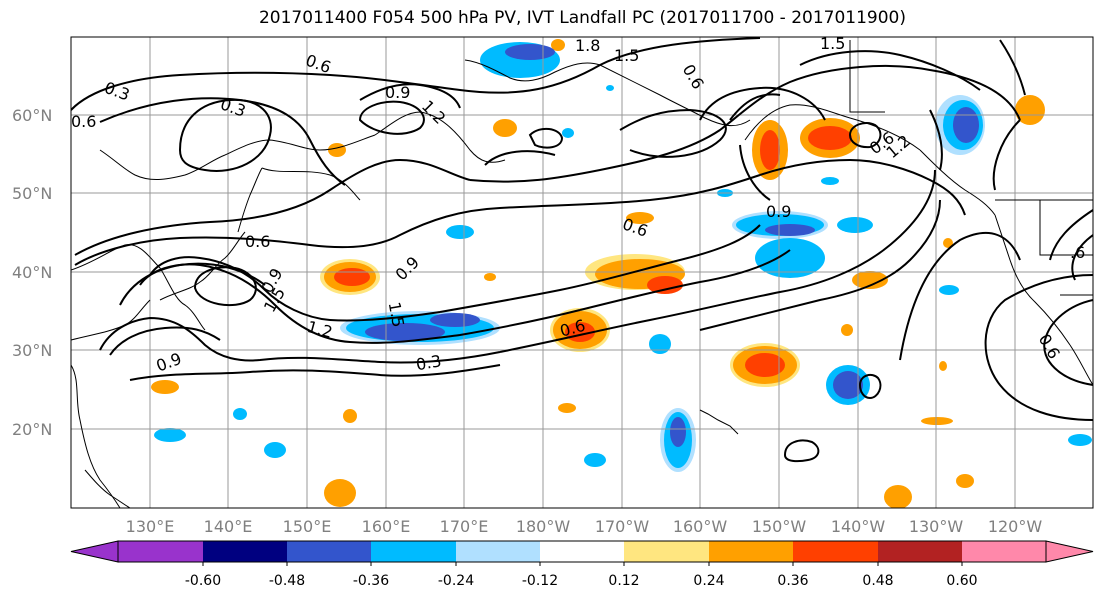 This screenshot has height=601, width=1105. Describe the element at coordinates (203, 581) in the screenshot. I see `colorbar-label: -0.60` at that location.